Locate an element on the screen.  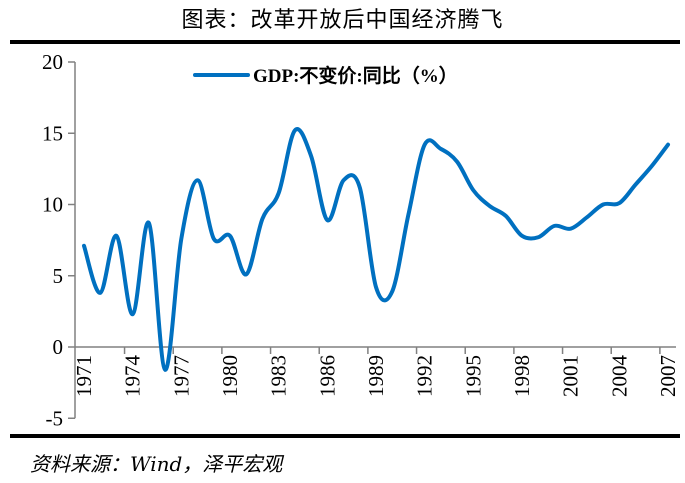
x-tick-label: 1983 is located at coordinates (279, 376).